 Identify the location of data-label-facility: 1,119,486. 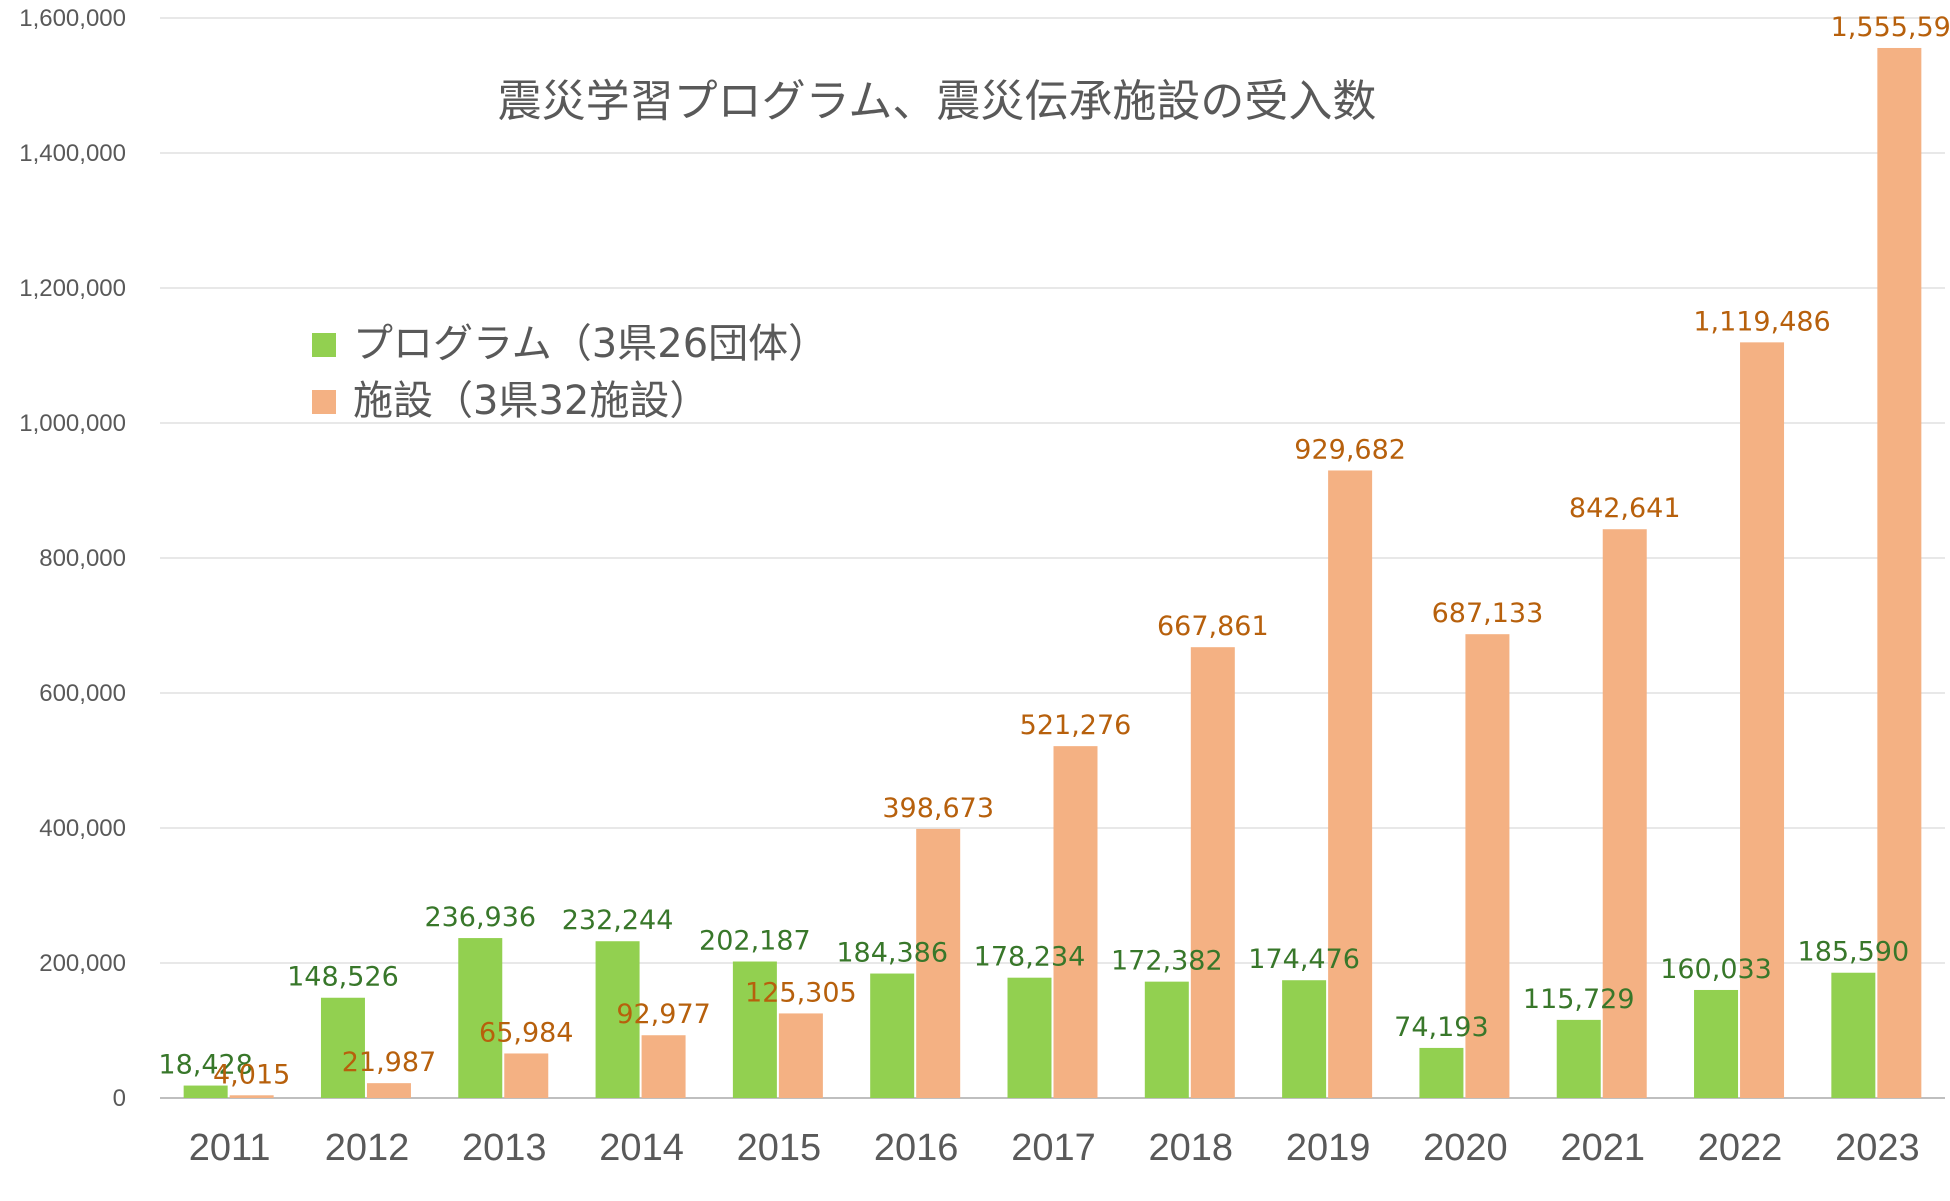
(1761, 321).